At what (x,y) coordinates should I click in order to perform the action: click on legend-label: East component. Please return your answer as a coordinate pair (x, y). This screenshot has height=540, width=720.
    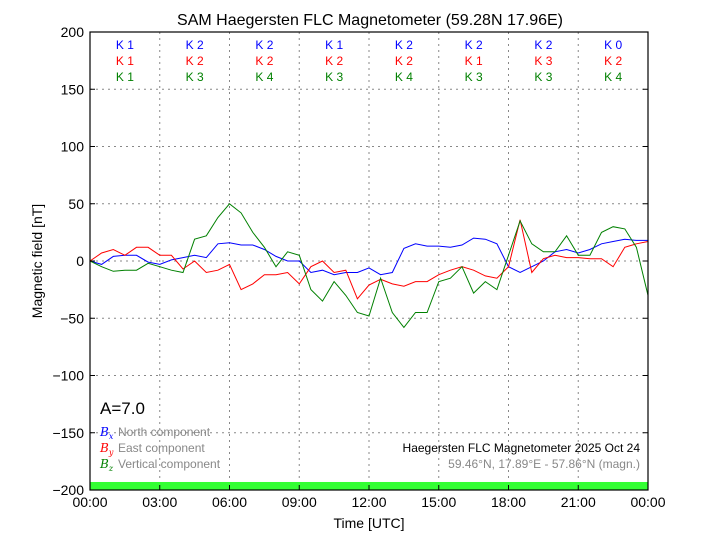
    Looking at the image, I should click on (161, 448).